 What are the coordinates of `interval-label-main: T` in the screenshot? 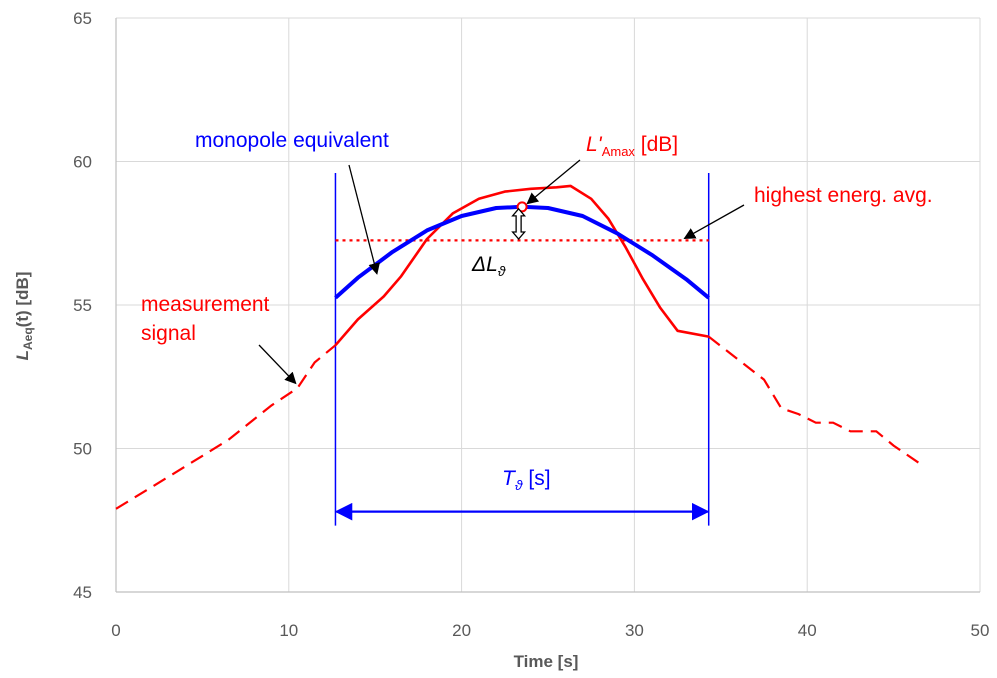 It's located at (509, 478).